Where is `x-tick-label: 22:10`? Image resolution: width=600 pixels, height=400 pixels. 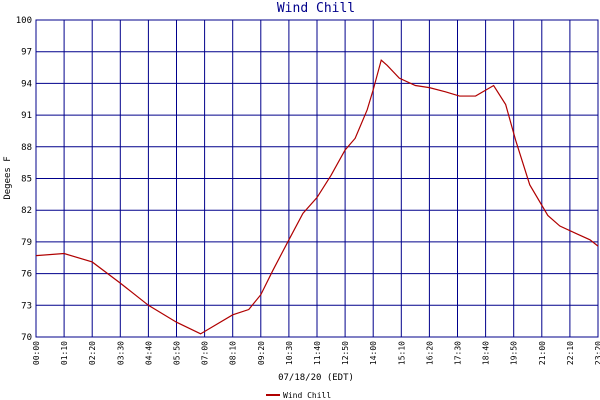 x-tick-label: 22:10 is located at coordinates (570, 353).